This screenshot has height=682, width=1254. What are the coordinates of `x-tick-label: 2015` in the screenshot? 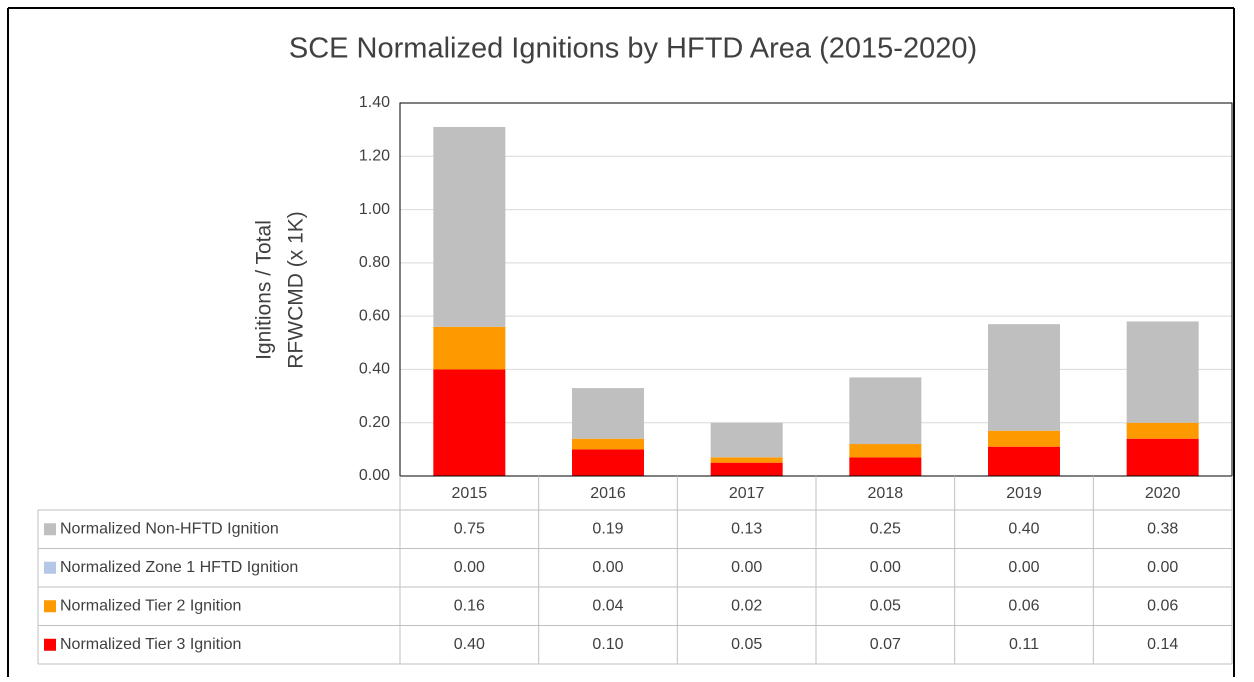 It's located at (470, 493).